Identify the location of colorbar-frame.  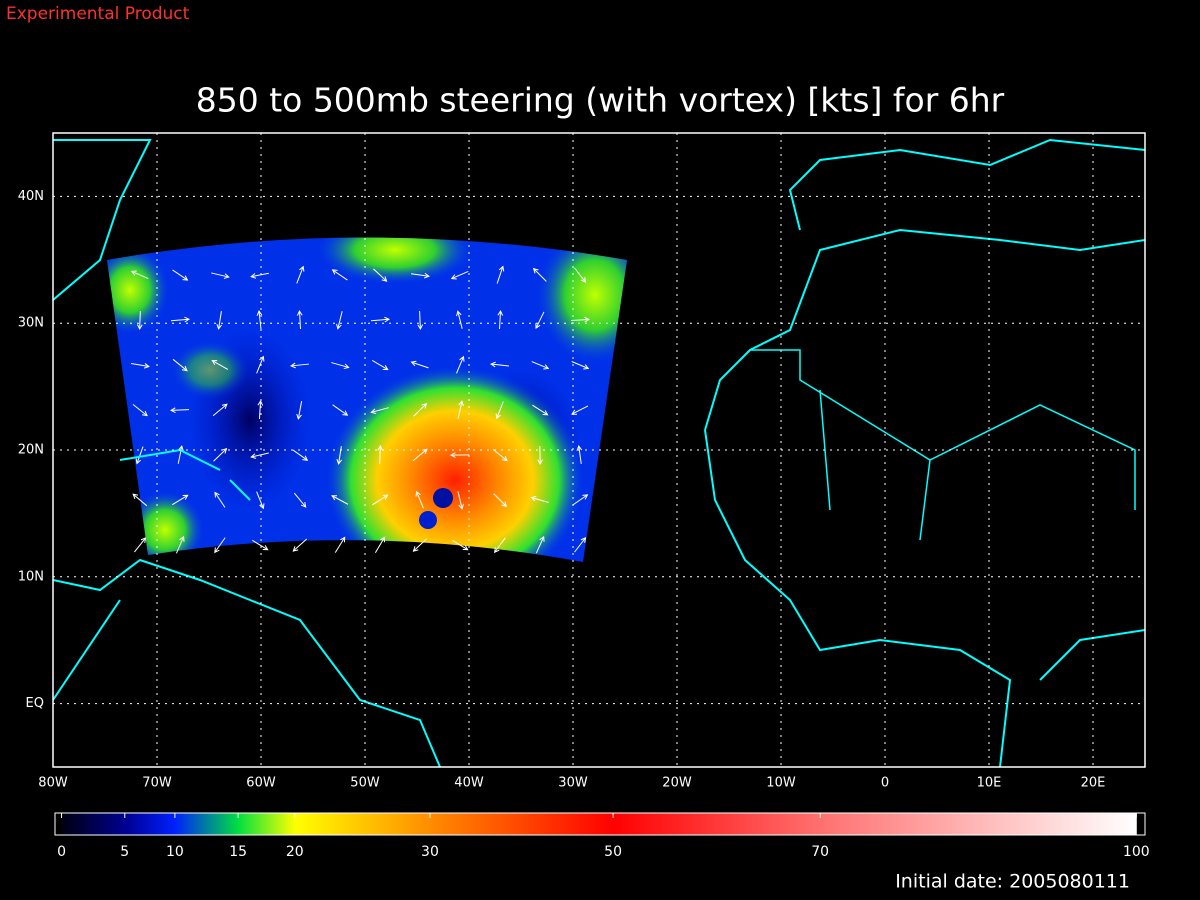
(600, 824).